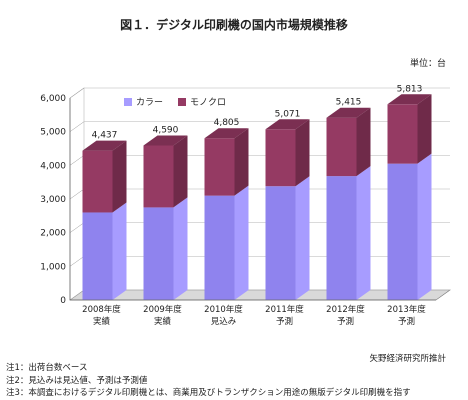  What do you see at coordinates (101, 309) in the screenshot?
I see `x-tick-label: 2008年度` at bounding box center [101, 309].